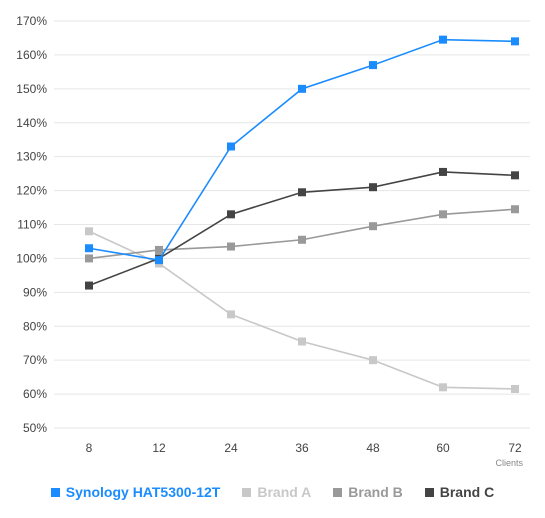 This screenshot has width=545, height=518. I want to click on x-tick-label: 72, so click(515, 448).